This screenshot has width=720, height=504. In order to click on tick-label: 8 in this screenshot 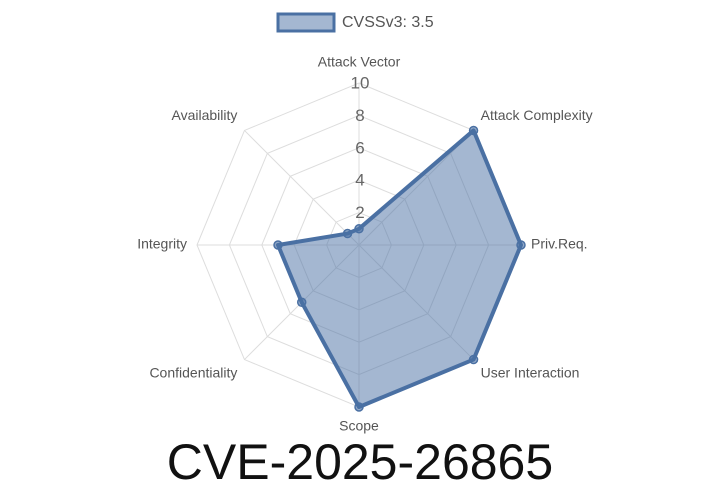, I will do `click(359, 115)`.